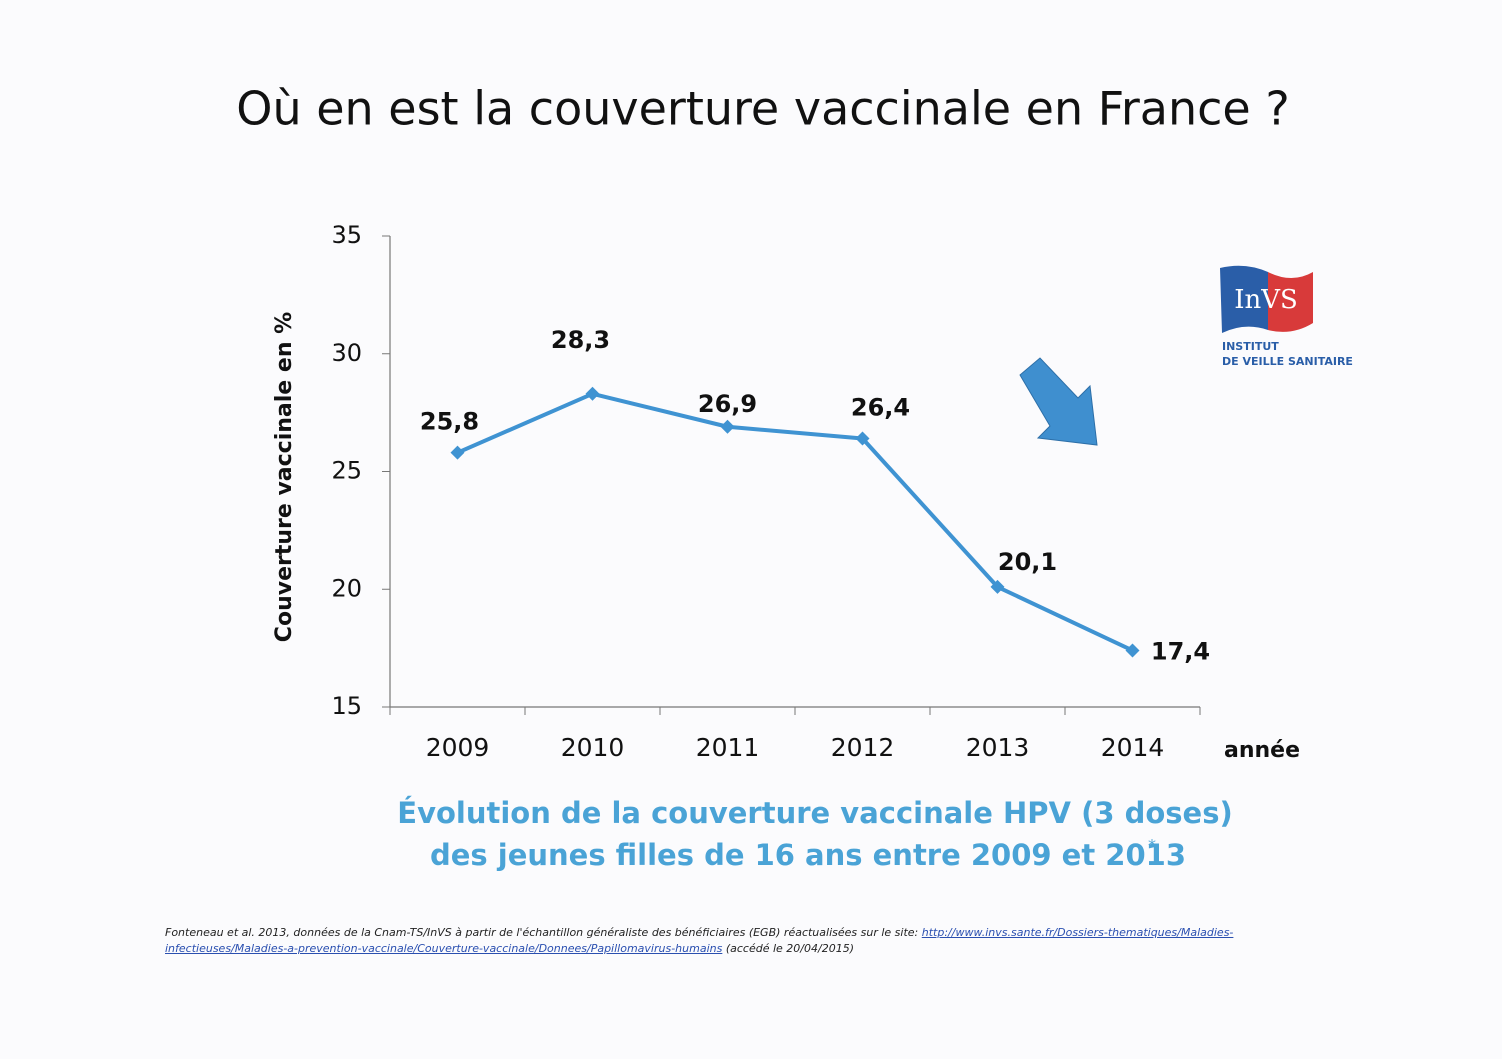 This screenshot has height=1059, width=1502. What do you see at coordinates (1287, 361) in the screenshot?
I see `logo-text: DE VEILLE SANITAIRE` at bounding box center [1287, 361].